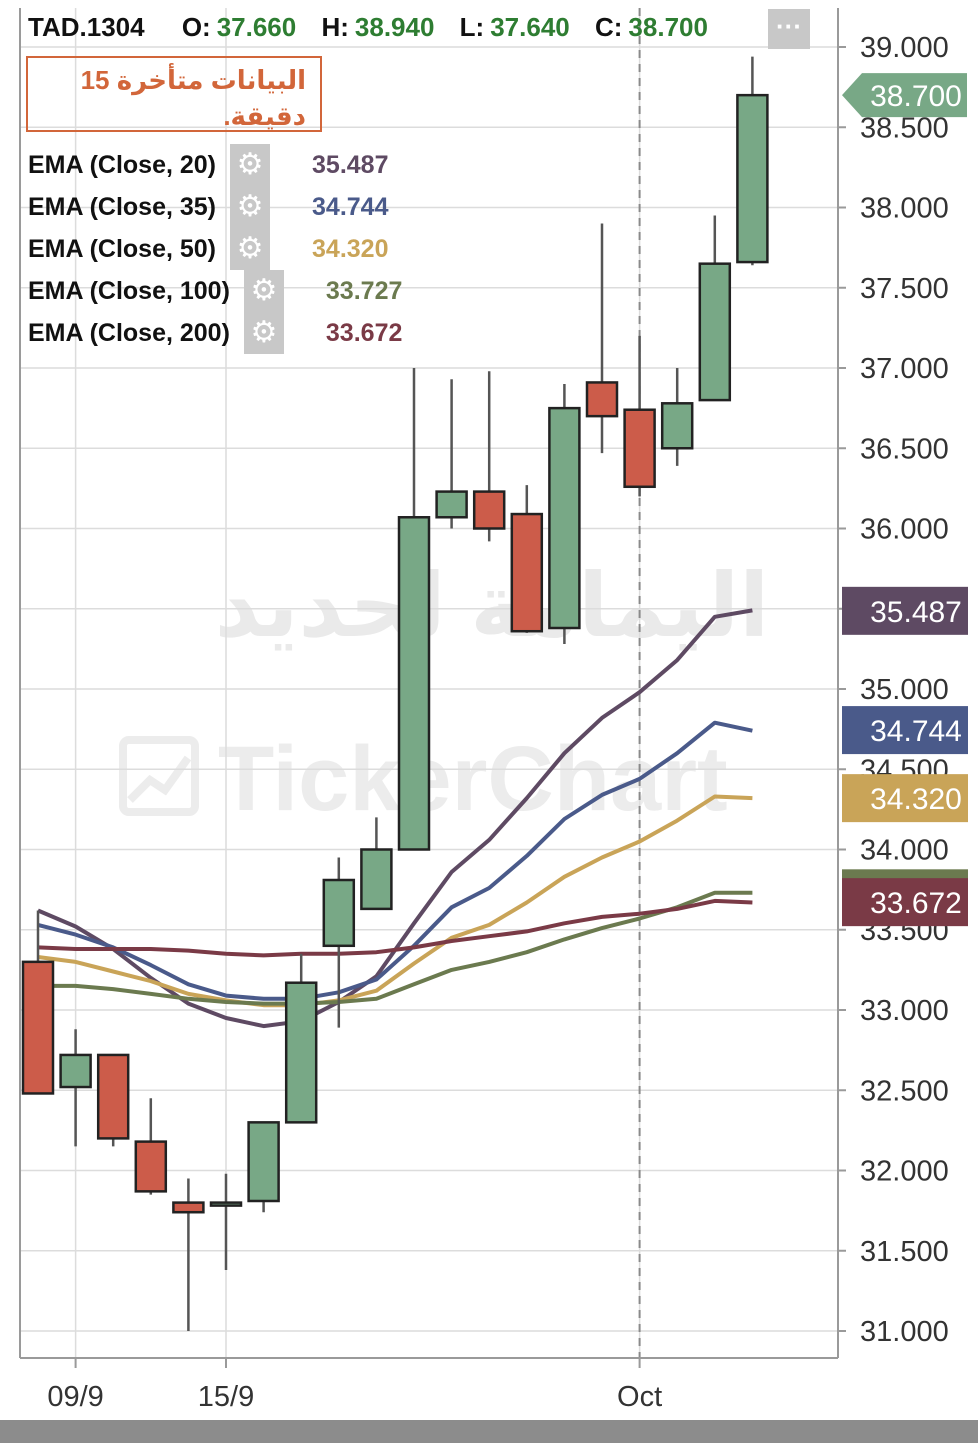 The height and width of the screenshot is (1448, 978). Describe the element at coordinates (472, 27) in the screenshot. I see `low-label: L:` at that location.